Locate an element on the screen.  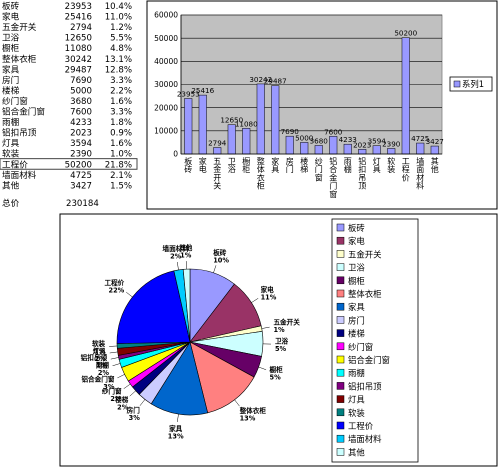
table-cell-name: 卫浴 is located at coordinates (11, 38).